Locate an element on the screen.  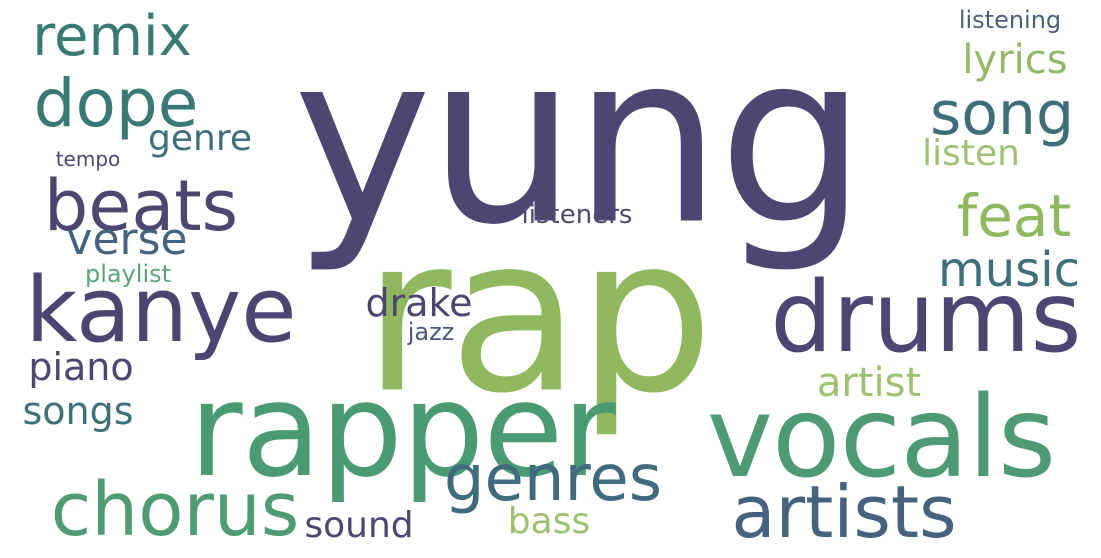
word-feat: feat is located at coordinates (1014, 216).